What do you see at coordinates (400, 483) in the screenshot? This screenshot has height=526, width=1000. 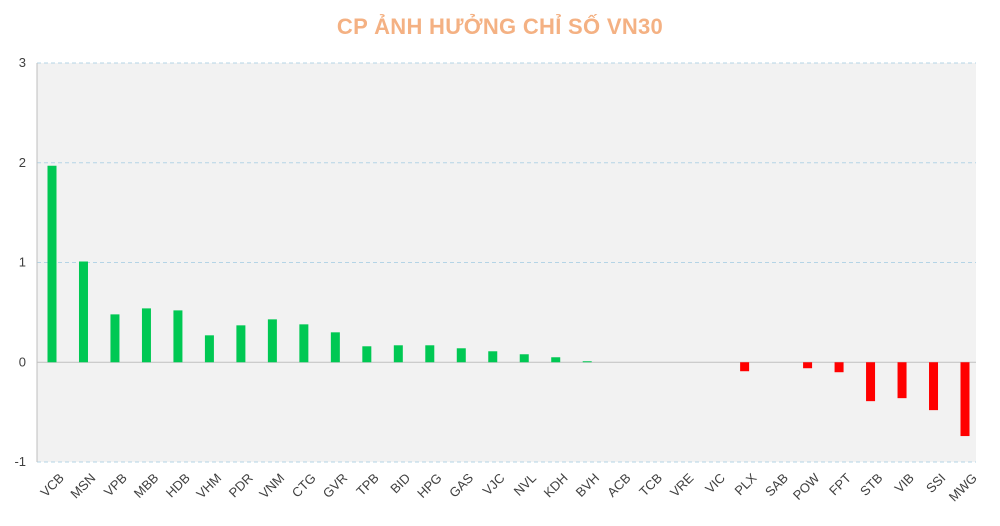 I see `x-tick-label: BID` at bounding box center [400, 483].